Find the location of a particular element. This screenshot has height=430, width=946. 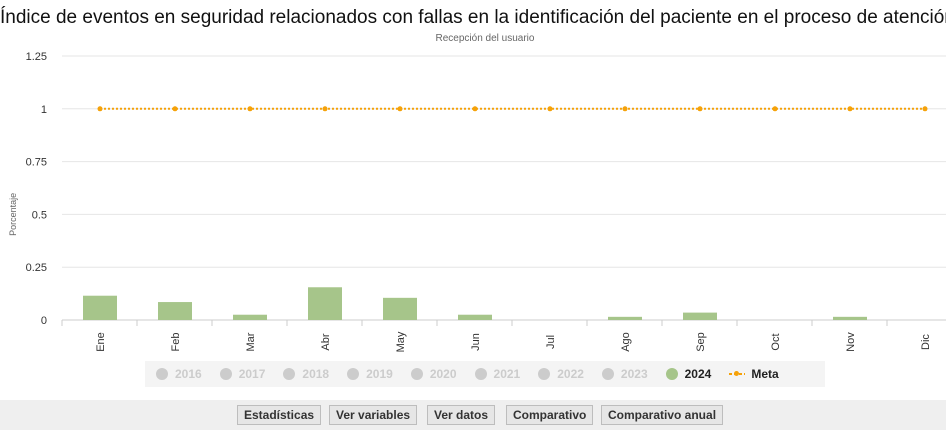

legend-label: 2024 is located at coordinates (698, 374).